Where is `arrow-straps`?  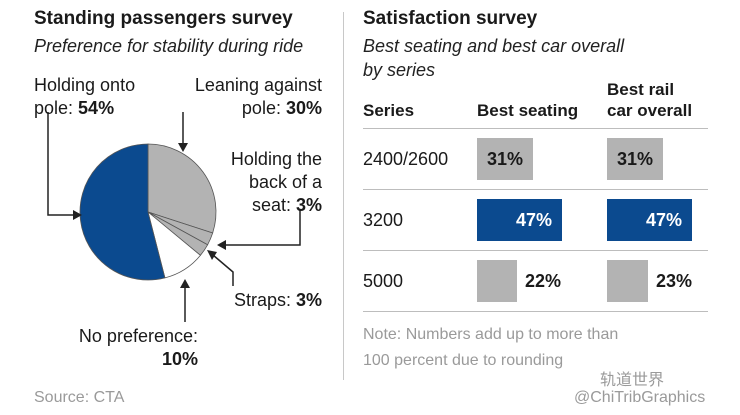
arrow-straps is located at coordinates (212, 255).